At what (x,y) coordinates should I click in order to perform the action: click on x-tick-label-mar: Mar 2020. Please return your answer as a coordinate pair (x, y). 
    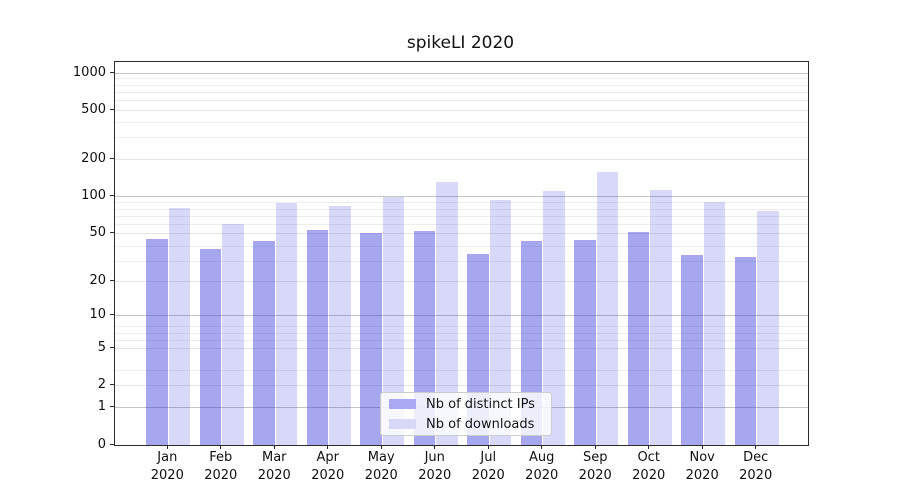
    Looking at the image, I should click on (274, 466).